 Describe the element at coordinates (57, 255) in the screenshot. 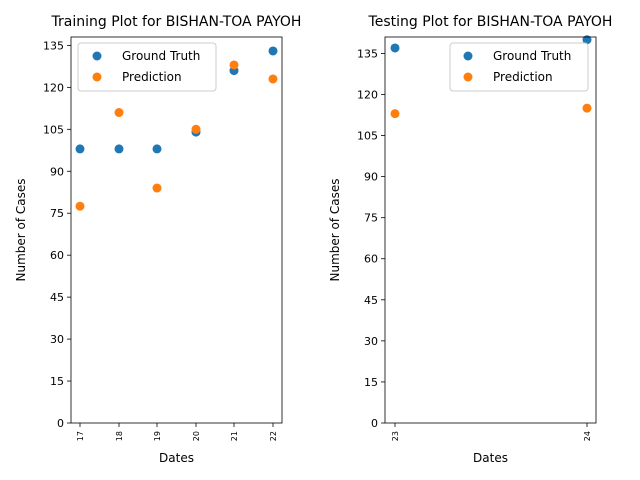

I see `training-y-tick-label: 60` at that location.